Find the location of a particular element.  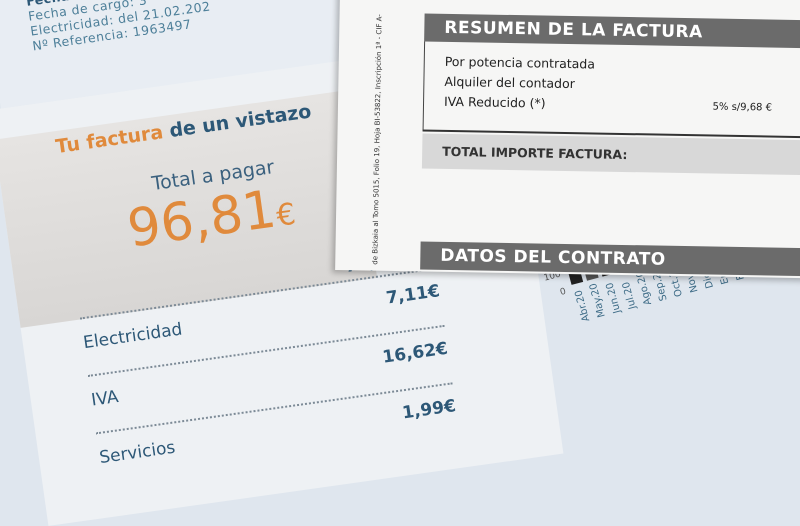

row-label: IVA is located at coordinates (105, 399).